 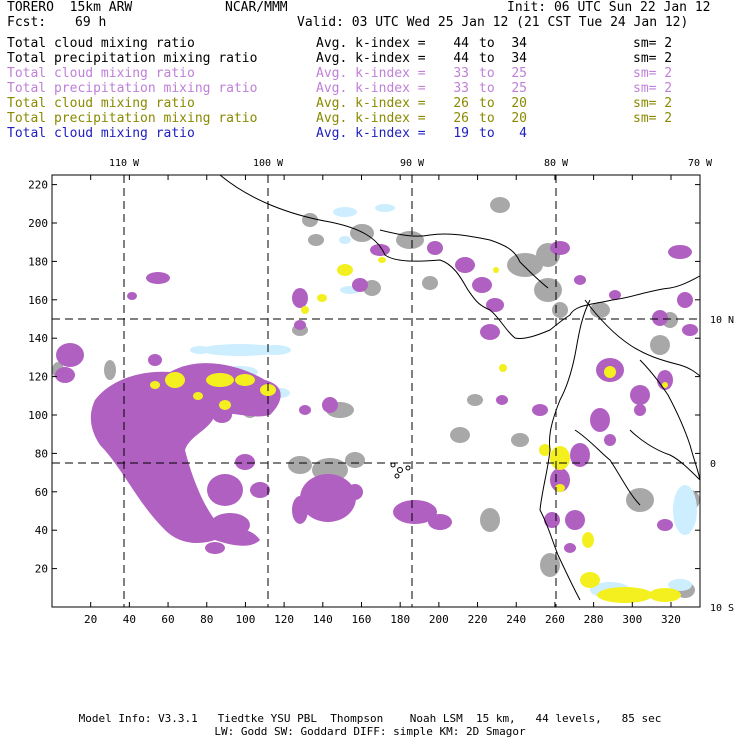 What do you see at coordinates (90, 619) in the screenshot?
I see `x-tick-label: 20` at bounding box center [90, 619].